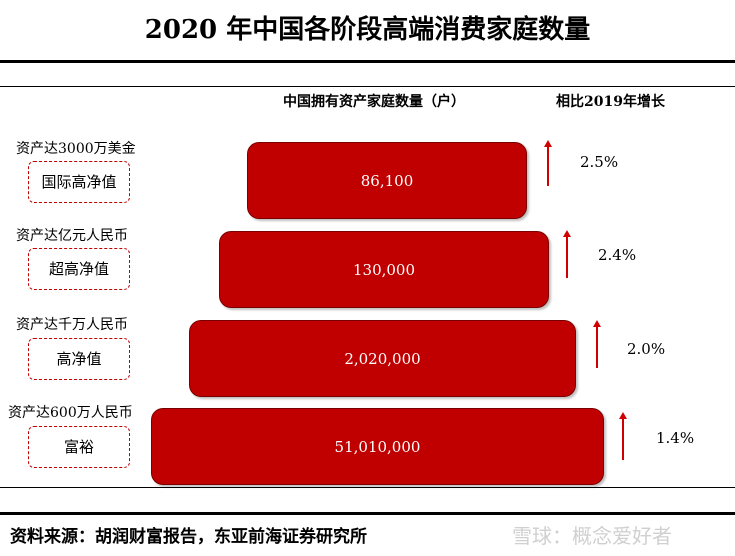  What do you see at coordinates (72, 236) in the screenshot?
I see `tier-threshold: 资产达亿元人民币` at bounding box center [72, 236].